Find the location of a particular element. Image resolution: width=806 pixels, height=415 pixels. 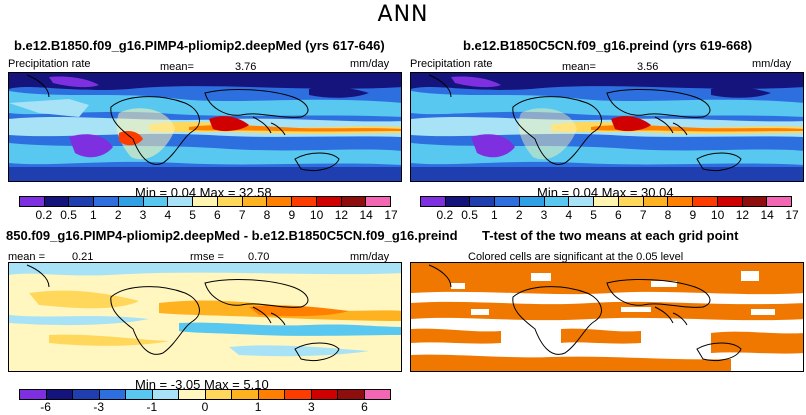

rmse-label-bottom-left: rmse = is located at coordinates (207, 257).